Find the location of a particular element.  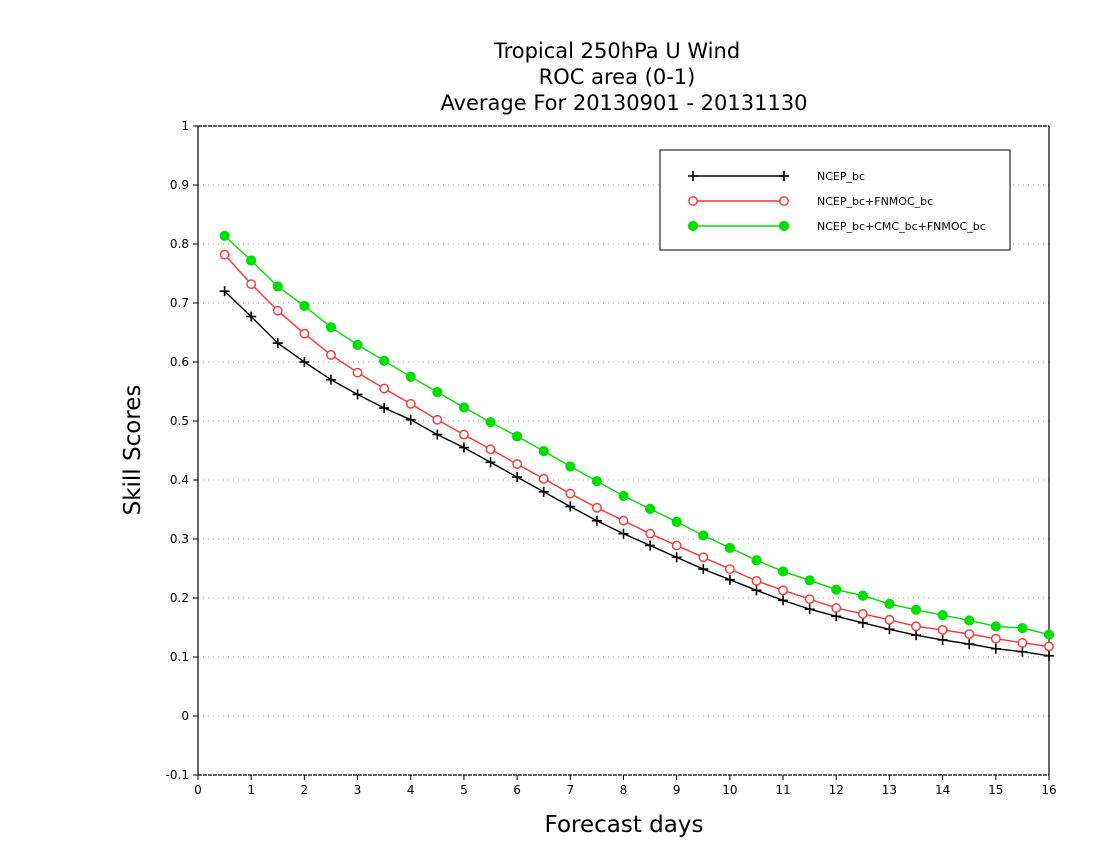

legend-label: NCEP_bc+FNMOC_bc is located at coordinates (875, 201).